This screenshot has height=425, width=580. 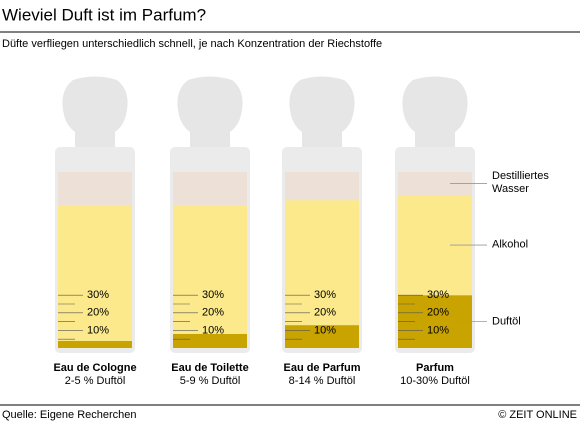 I want to click on legend-label: Duftöl, so click(x=506, y=321).